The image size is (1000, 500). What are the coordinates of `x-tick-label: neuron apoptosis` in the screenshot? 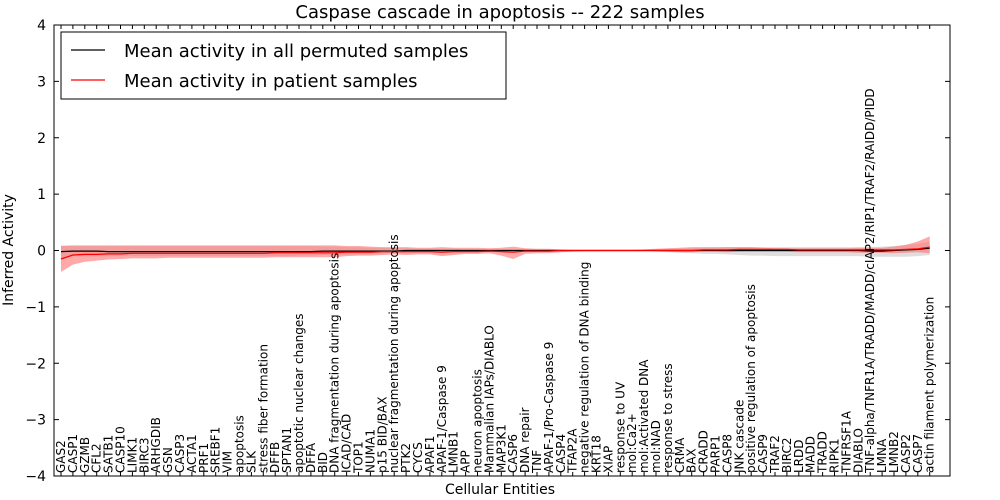 It's located at (478, 421).